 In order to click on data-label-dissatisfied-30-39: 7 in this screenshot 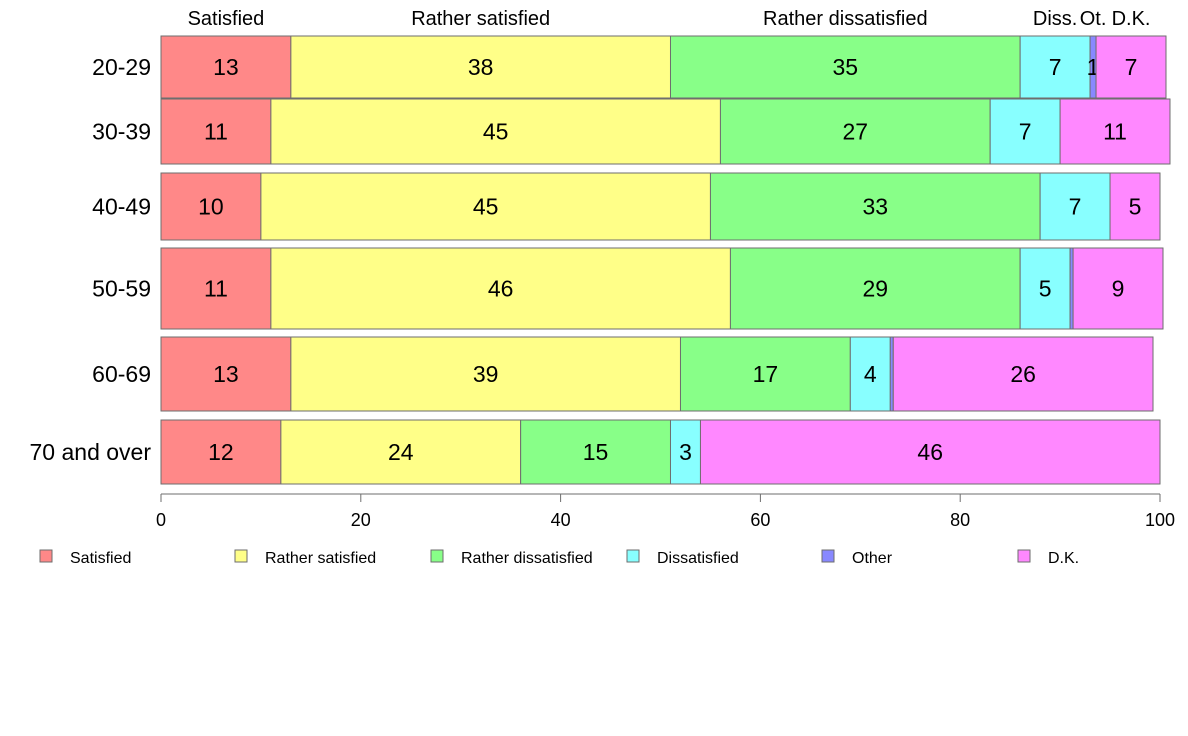, I will do `click(1025, 132)`.